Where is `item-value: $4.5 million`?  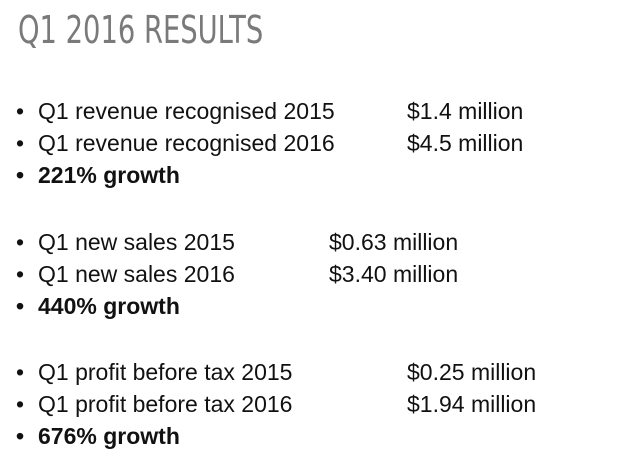
item-value: $4.5 million is located at coordinates (465, 143).